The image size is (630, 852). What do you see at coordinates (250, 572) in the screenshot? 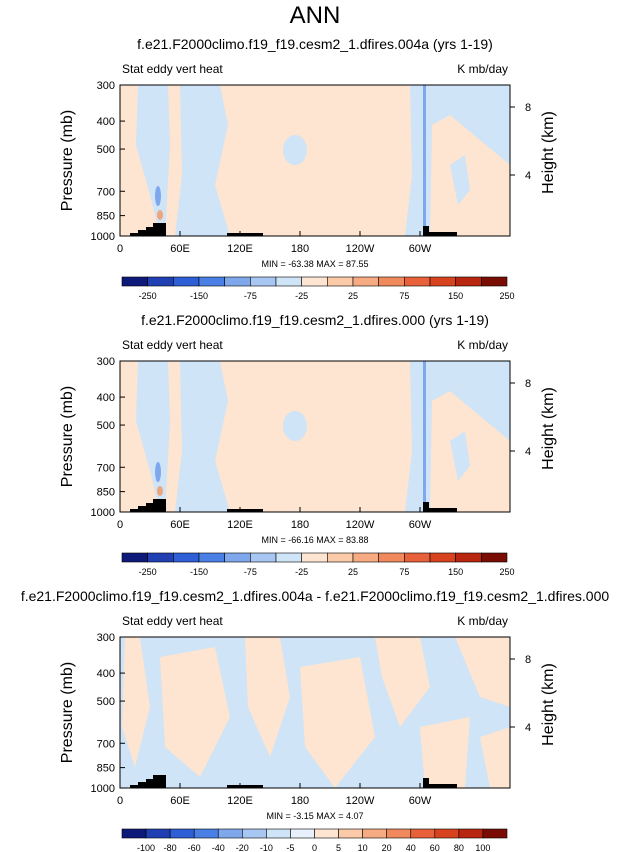
I see `colorbar-label: -75` at bounding box center [250, 572].